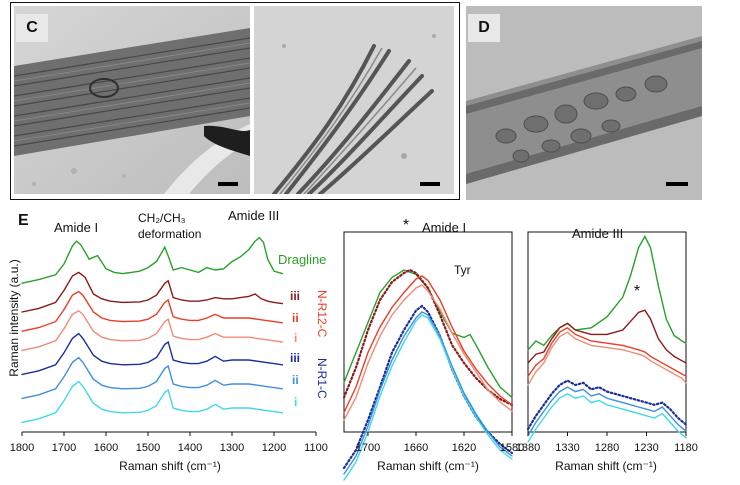 The width and height of the screenshot is (740, 485). I want to click on left-y-axis-label: Raman intensity (a.u.), so click(14, 317).